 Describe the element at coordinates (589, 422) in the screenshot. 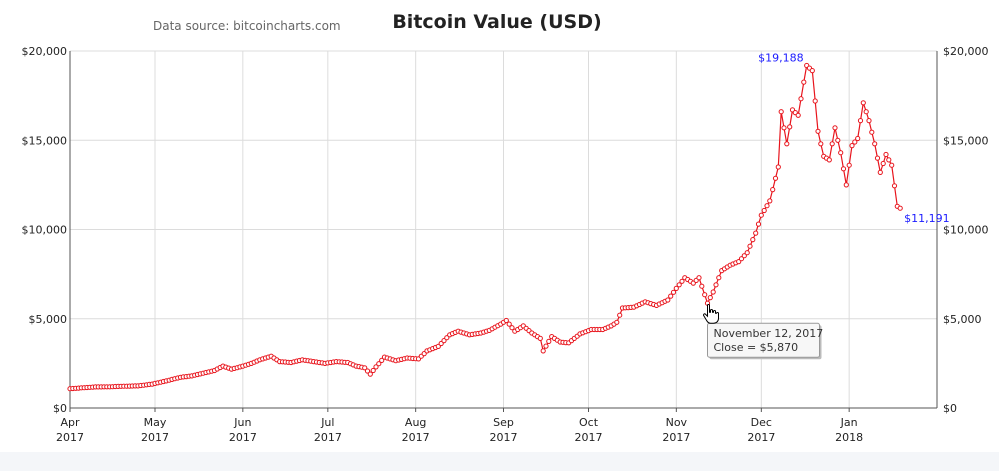

I see `x-tick-month: Oct` at that location.